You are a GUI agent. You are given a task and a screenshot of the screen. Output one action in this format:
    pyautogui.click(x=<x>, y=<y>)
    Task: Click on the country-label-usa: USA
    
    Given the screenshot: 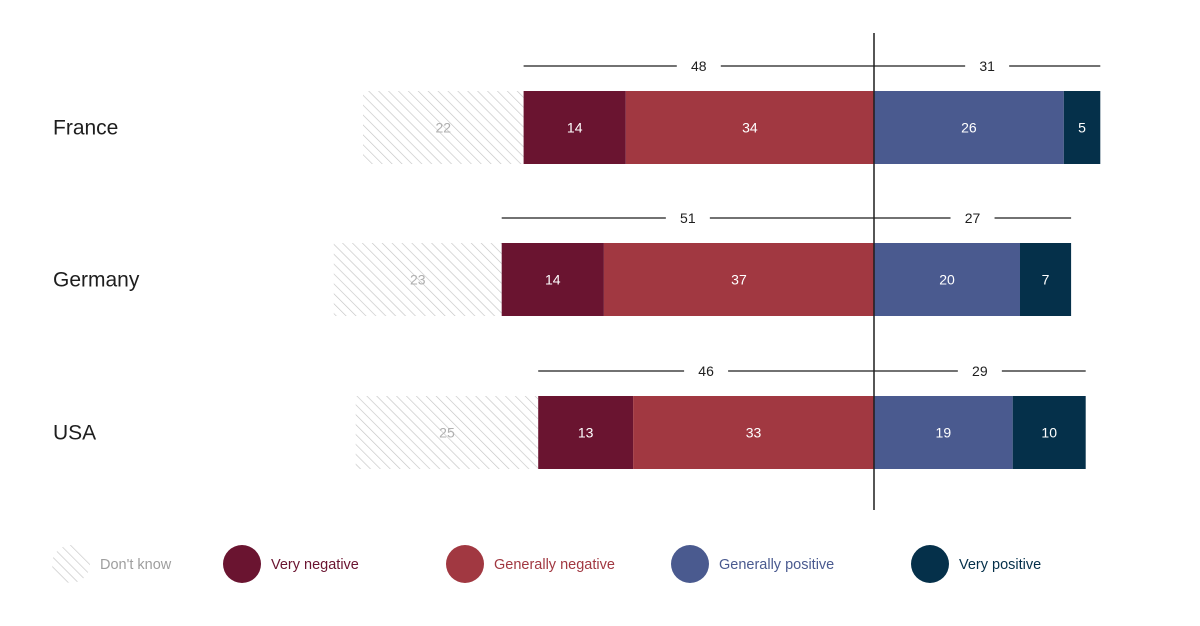 What is the action you would take?
    pyautogui.click(x=74, y=433)
    